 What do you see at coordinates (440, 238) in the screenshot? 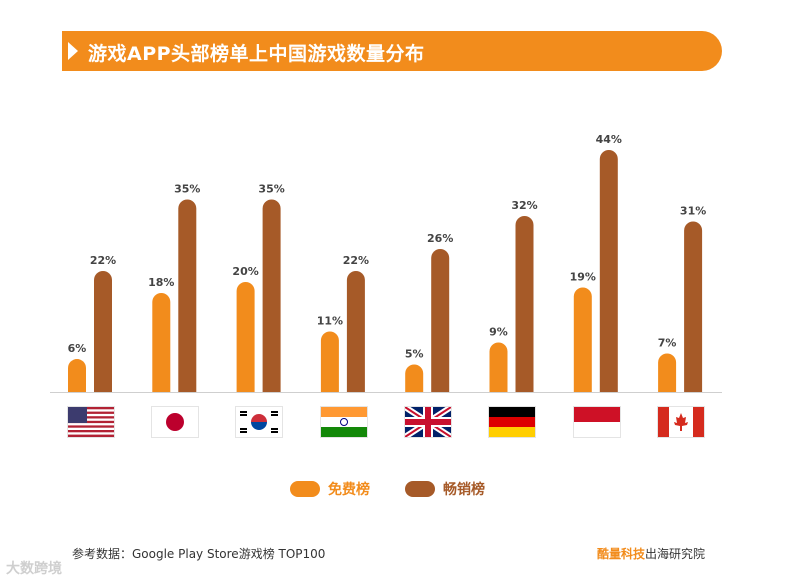
I see `data-label-grossing-4: 26%` at bounding box center [440, 238].